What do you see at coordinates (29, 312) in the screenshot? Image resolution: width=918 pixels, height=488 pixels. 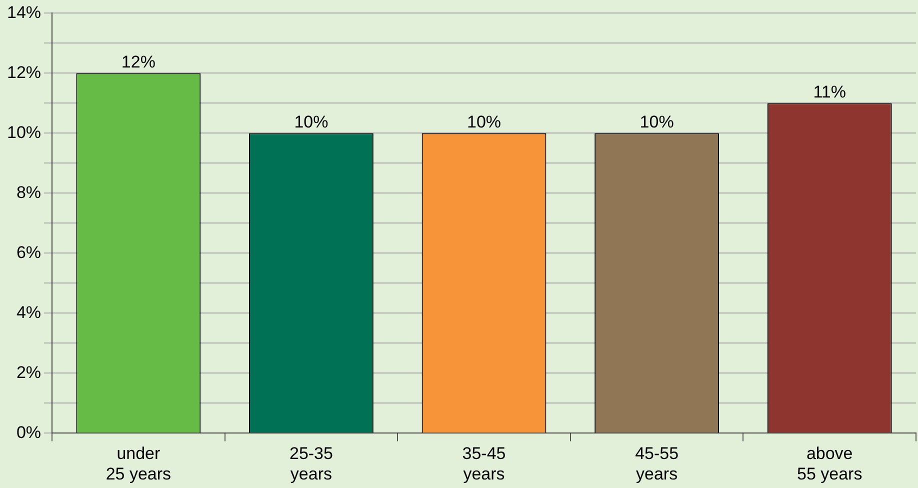 I see `y-tick-label: 4%` at bounding box center [29, 312].